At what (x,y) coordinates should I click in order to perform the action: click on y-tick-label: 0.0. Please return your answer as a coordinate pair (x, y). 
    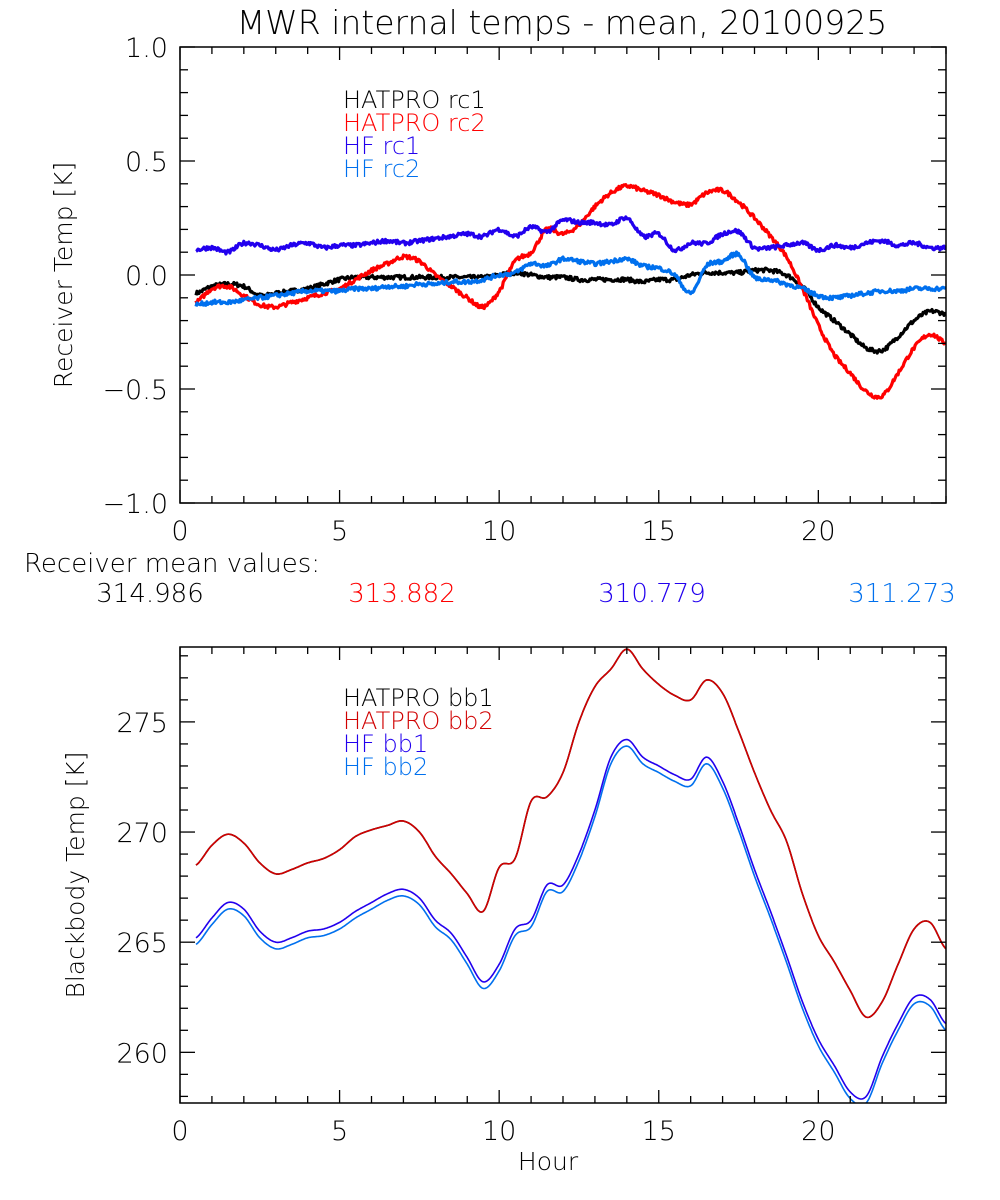
    Looking at the image, I should click on (146, 276).